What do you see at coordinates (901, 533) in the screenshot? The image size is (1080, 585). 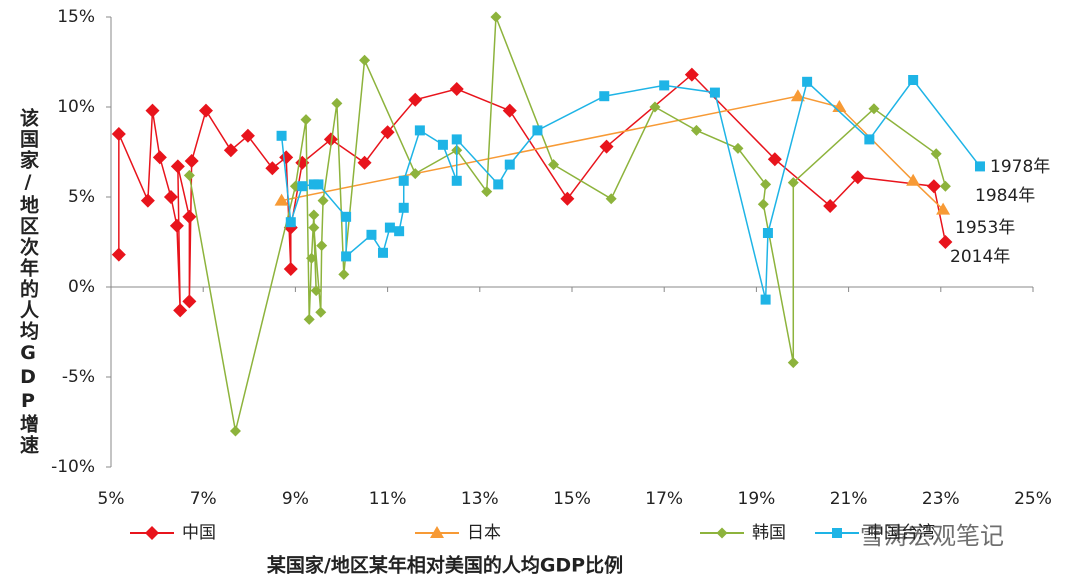 I see `legend-label: 中国台湾` at bounding box center [901, 533].